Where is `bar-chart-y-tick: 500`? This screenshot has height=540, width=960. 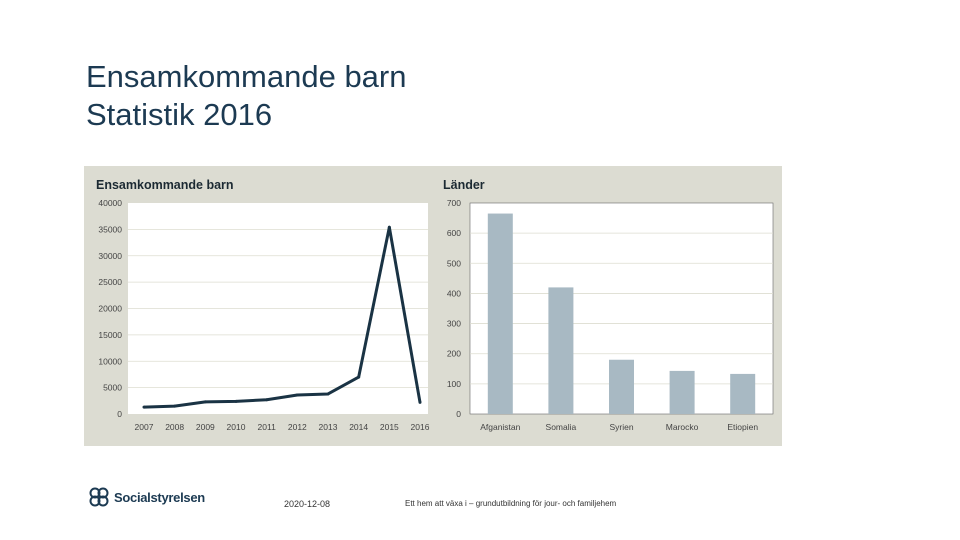 bar-chart-y-tick: 500 is located at coordinates (454, 263).